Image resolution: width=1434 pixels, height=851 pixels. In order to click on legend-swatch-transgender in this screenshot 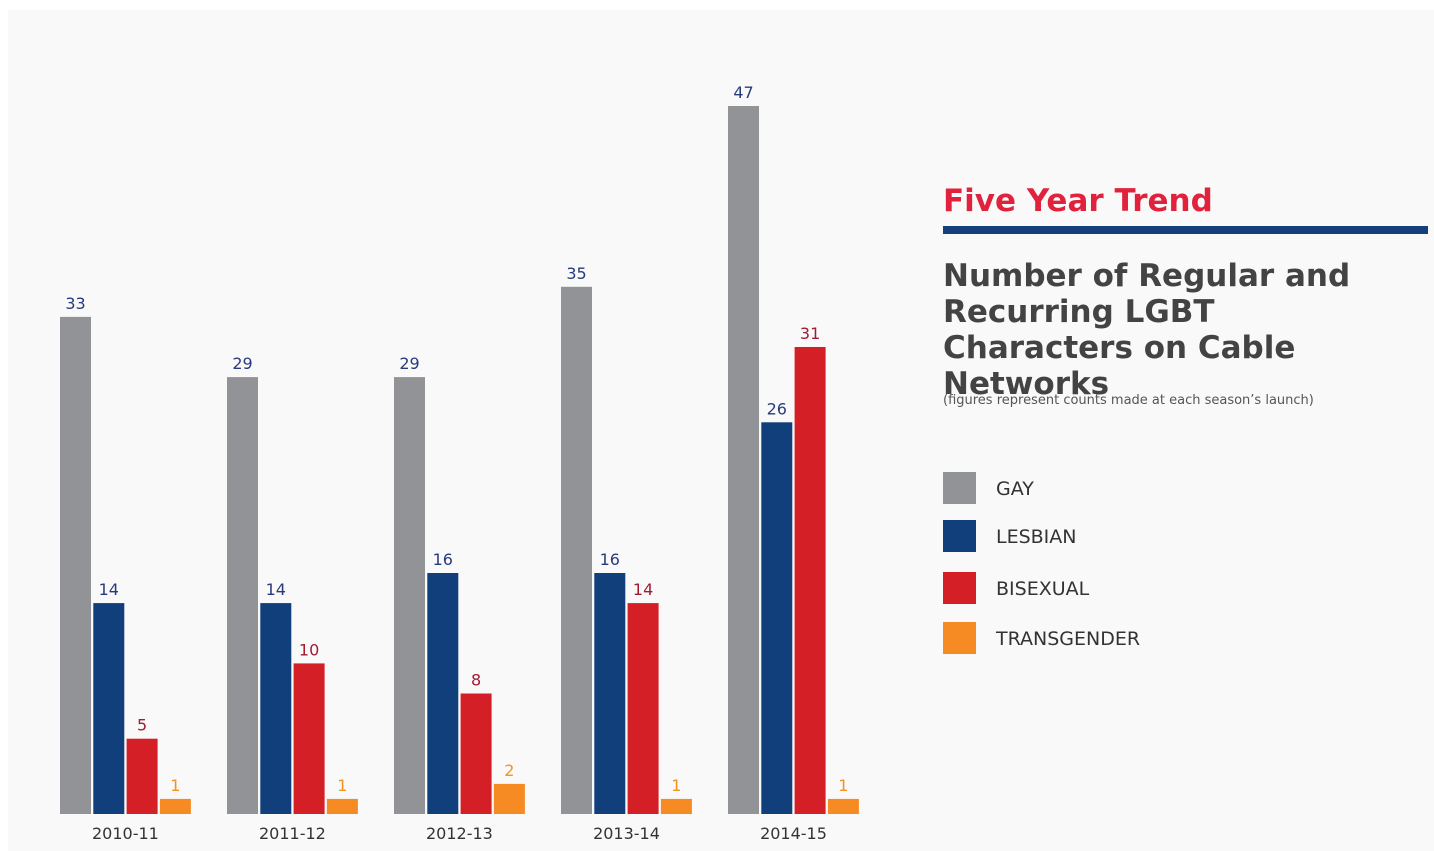, I will do `click(959, 638)`.